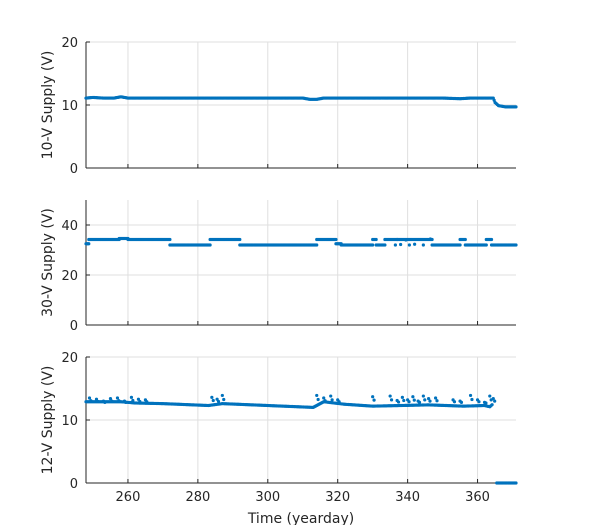 The image size is (600, 525). Describe the element at coordinates (69, 226) in the screenshot. I see `y-tick-label: 40` at that location.